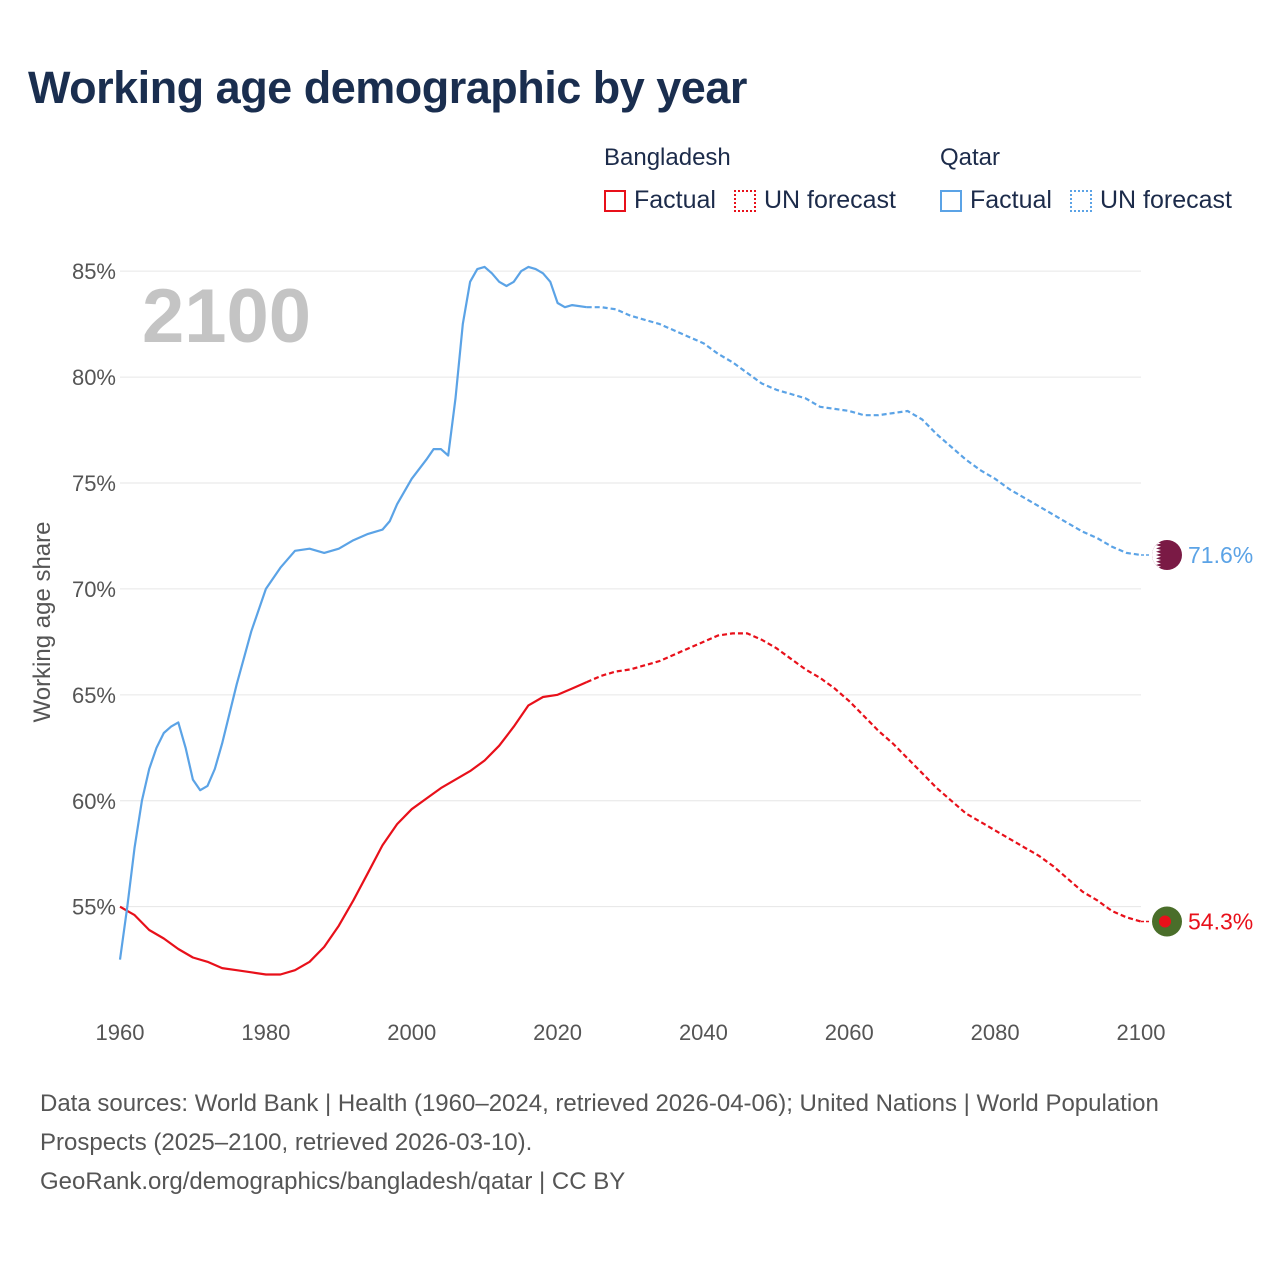  I want to click on x-tick-label: 1960, so click(120, 1032).